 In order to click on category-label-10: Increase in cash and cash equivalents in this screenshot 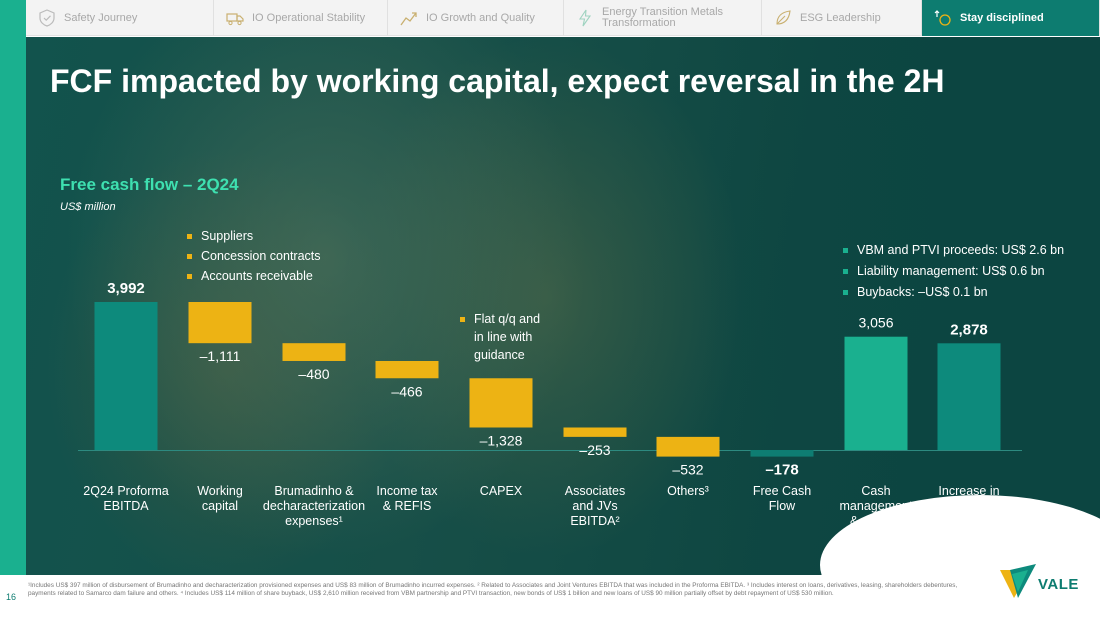, I will do `click(969, 506)`.